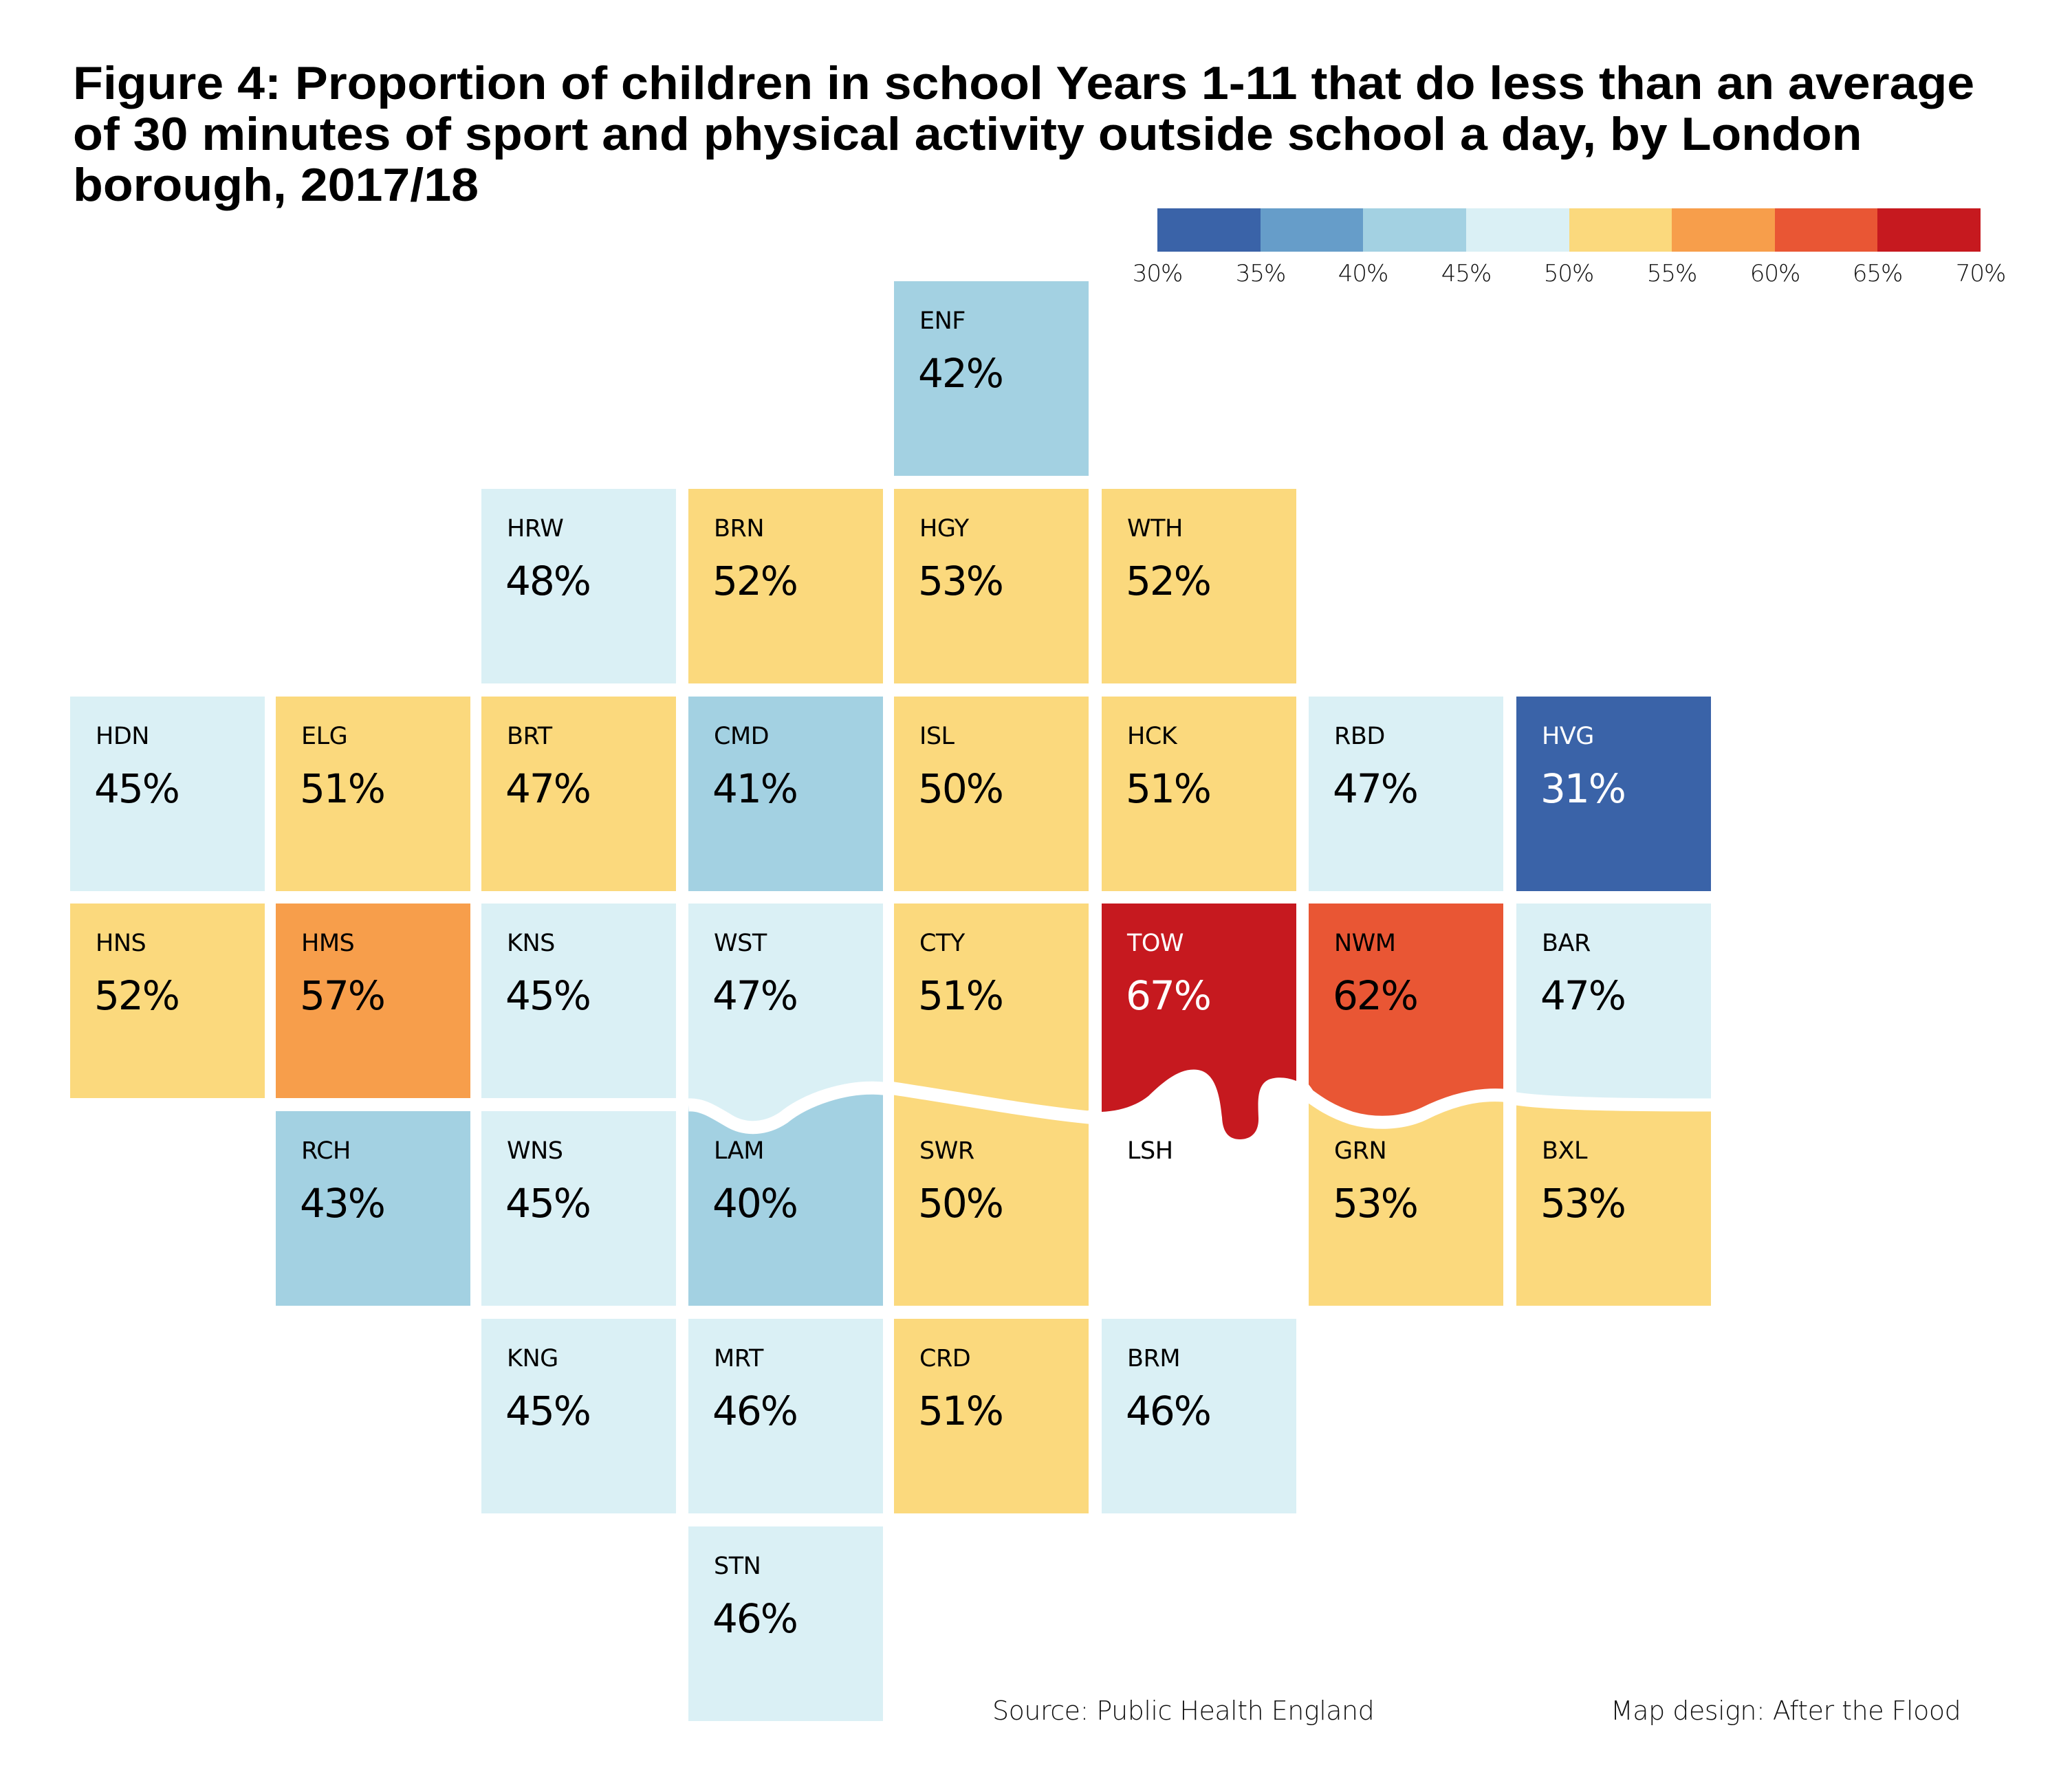  I want to click on borough-tile-hck: HCK 51%, so click(1199, 794).